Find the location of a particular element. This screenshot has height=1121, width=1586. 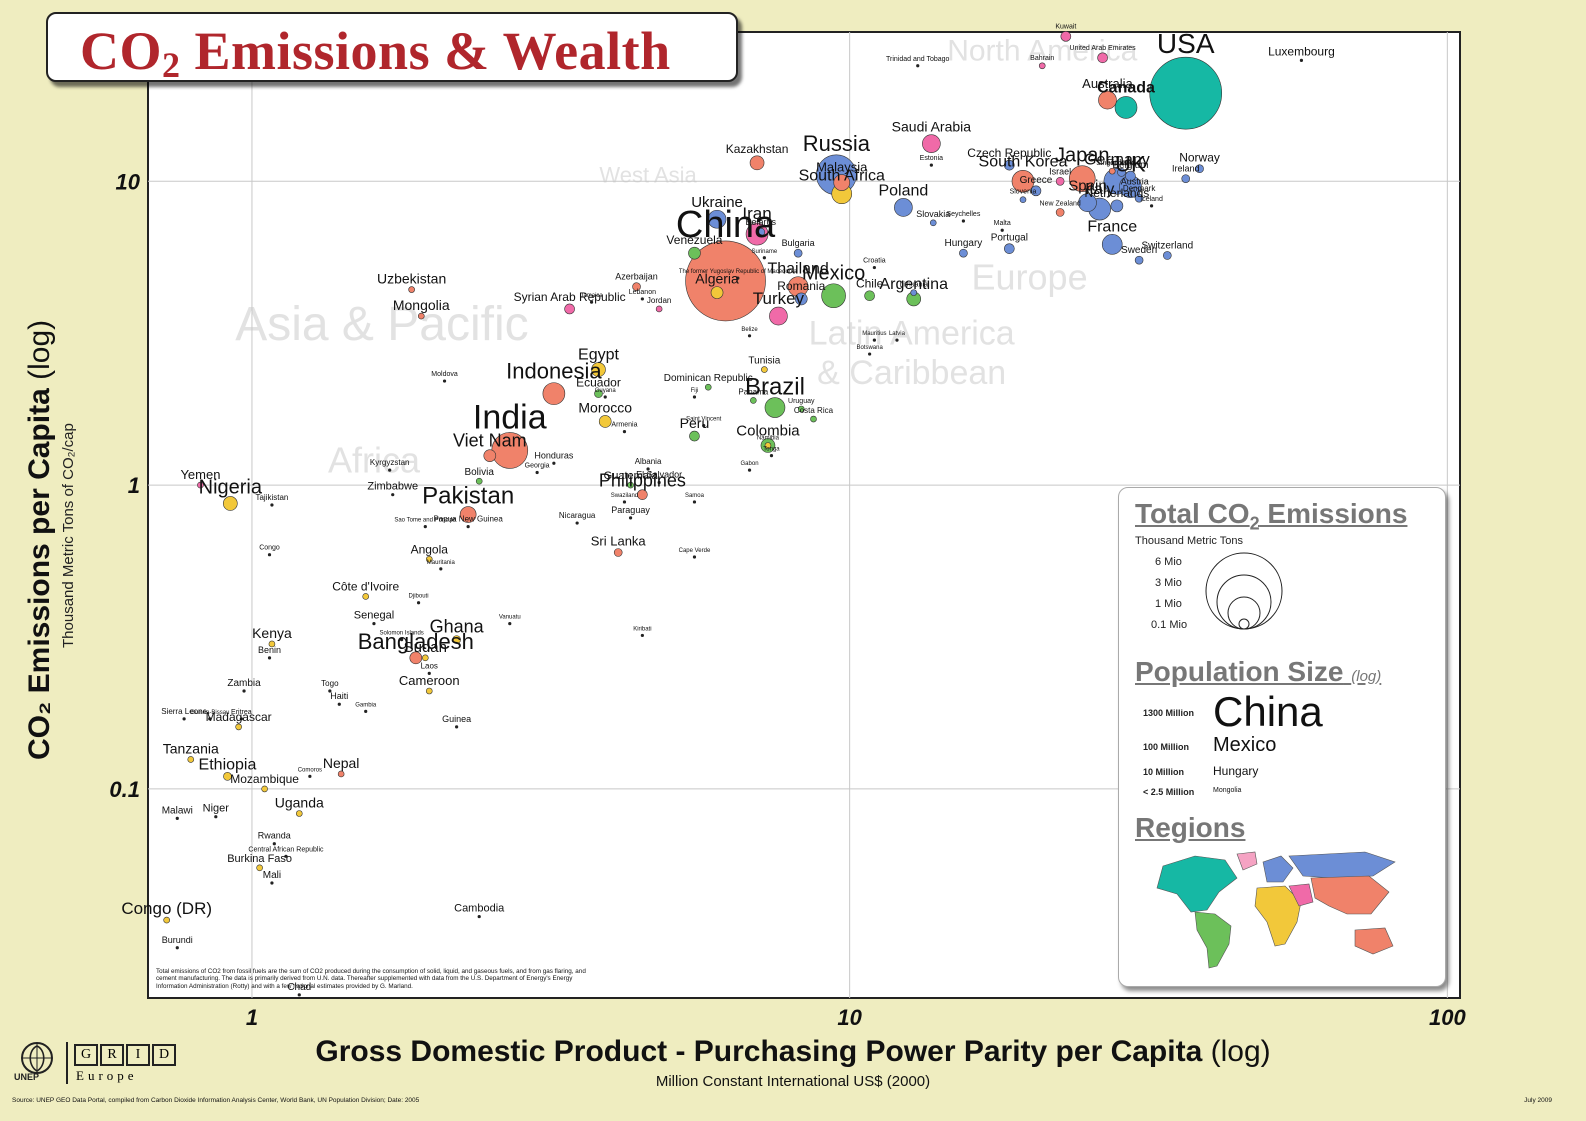

point-label: Armenia is located at coordinates (624, 425).